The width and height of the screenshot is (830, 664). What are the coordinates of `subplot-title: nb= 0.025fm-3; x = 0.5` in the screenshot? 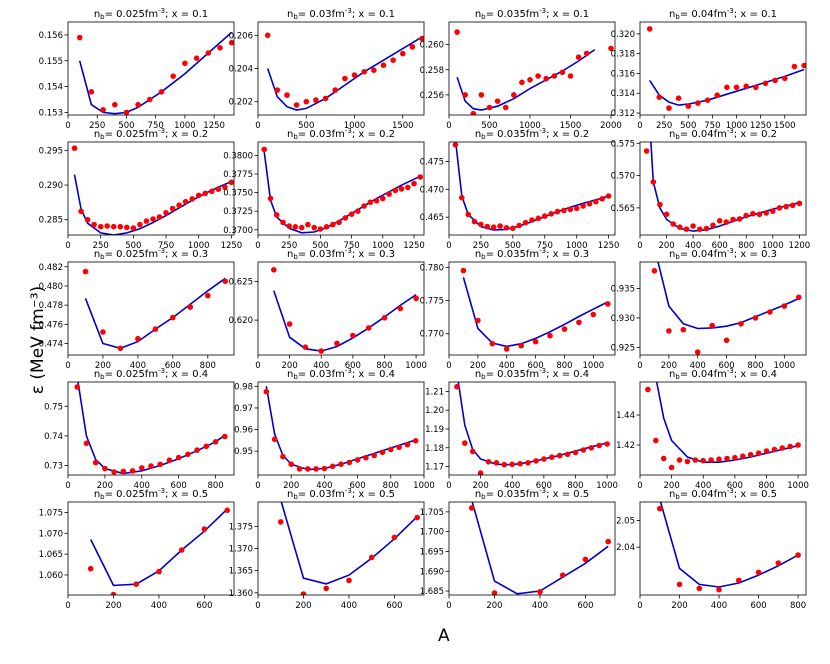 It's located at (151, 494).